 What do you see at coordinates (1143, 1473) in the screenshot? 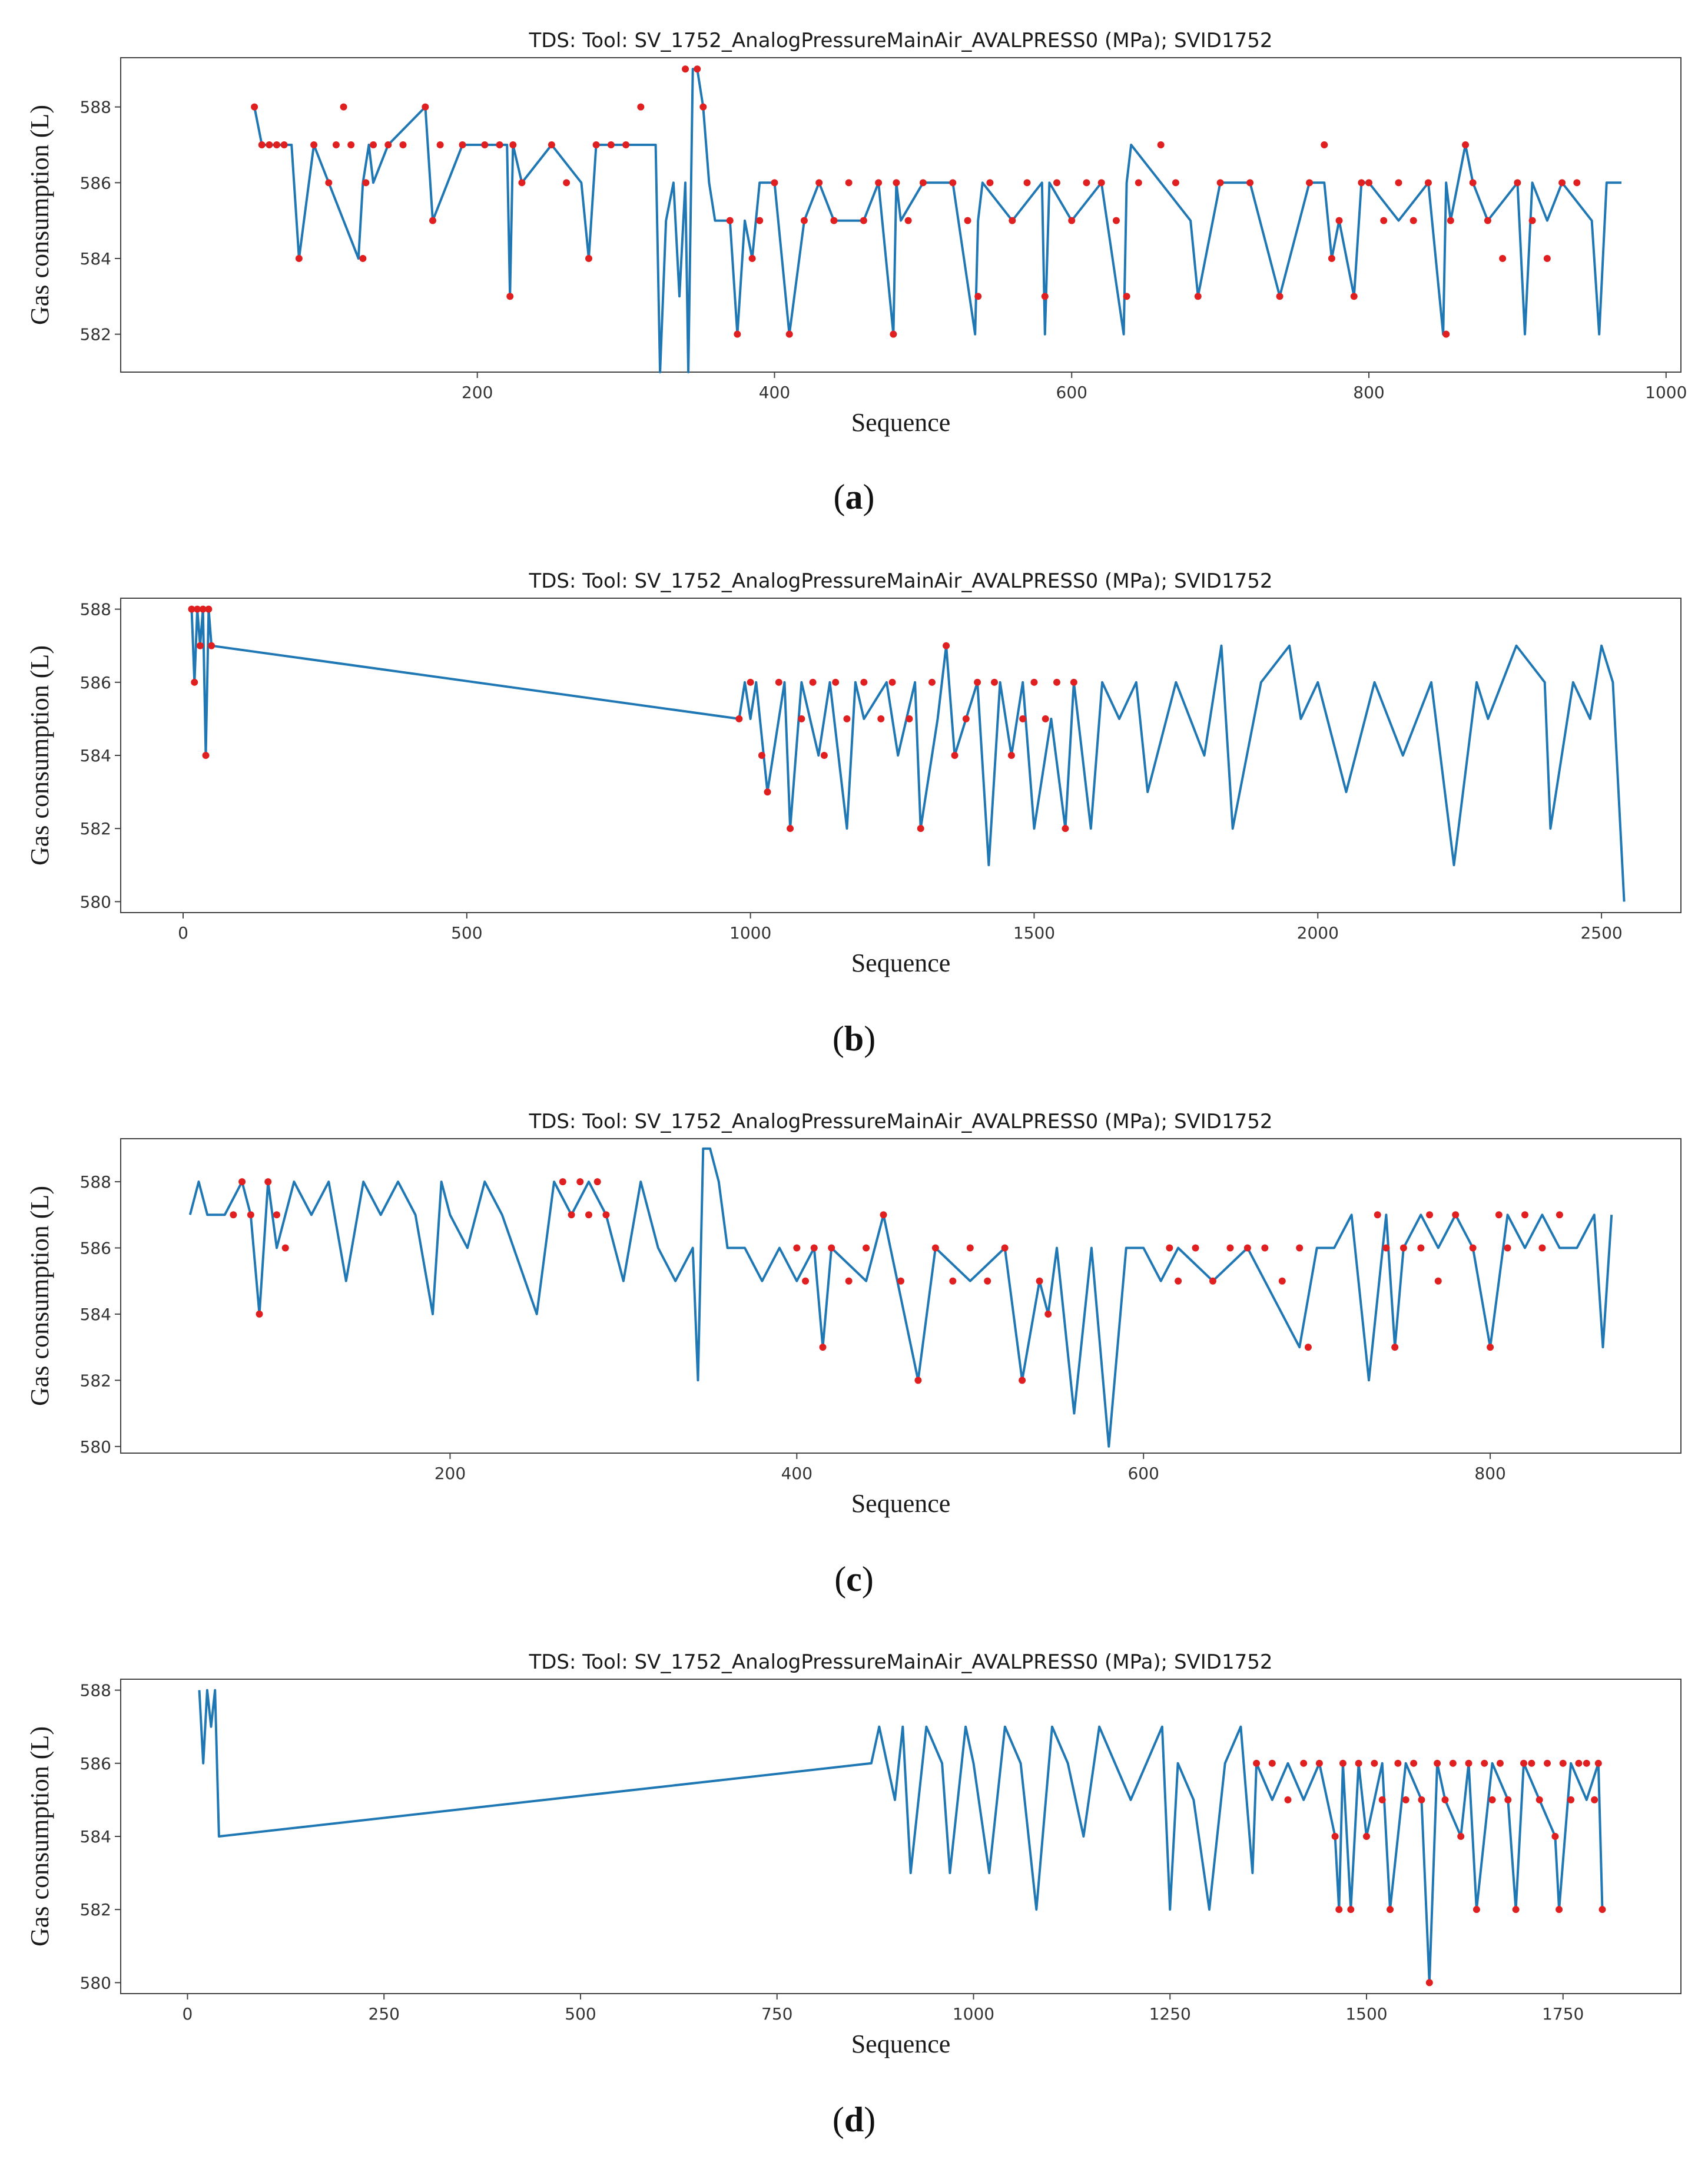
I see `x-tick-label: 600` at bounding box center [1143, 1473].